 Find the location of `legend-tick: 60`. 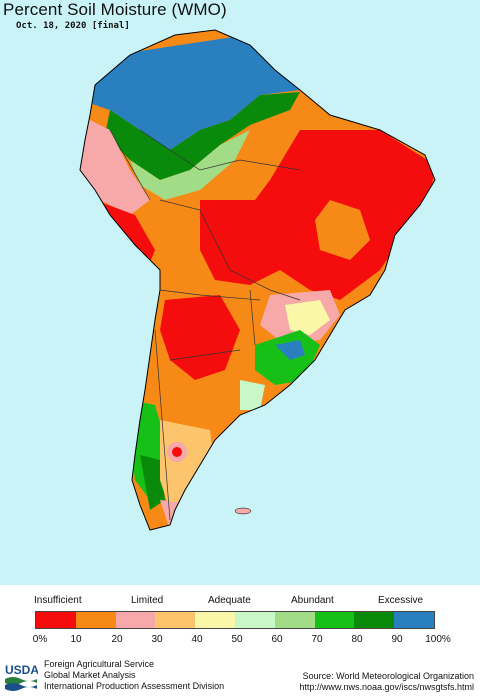

legend-tick: 60 is located at coordinates (277, 639).